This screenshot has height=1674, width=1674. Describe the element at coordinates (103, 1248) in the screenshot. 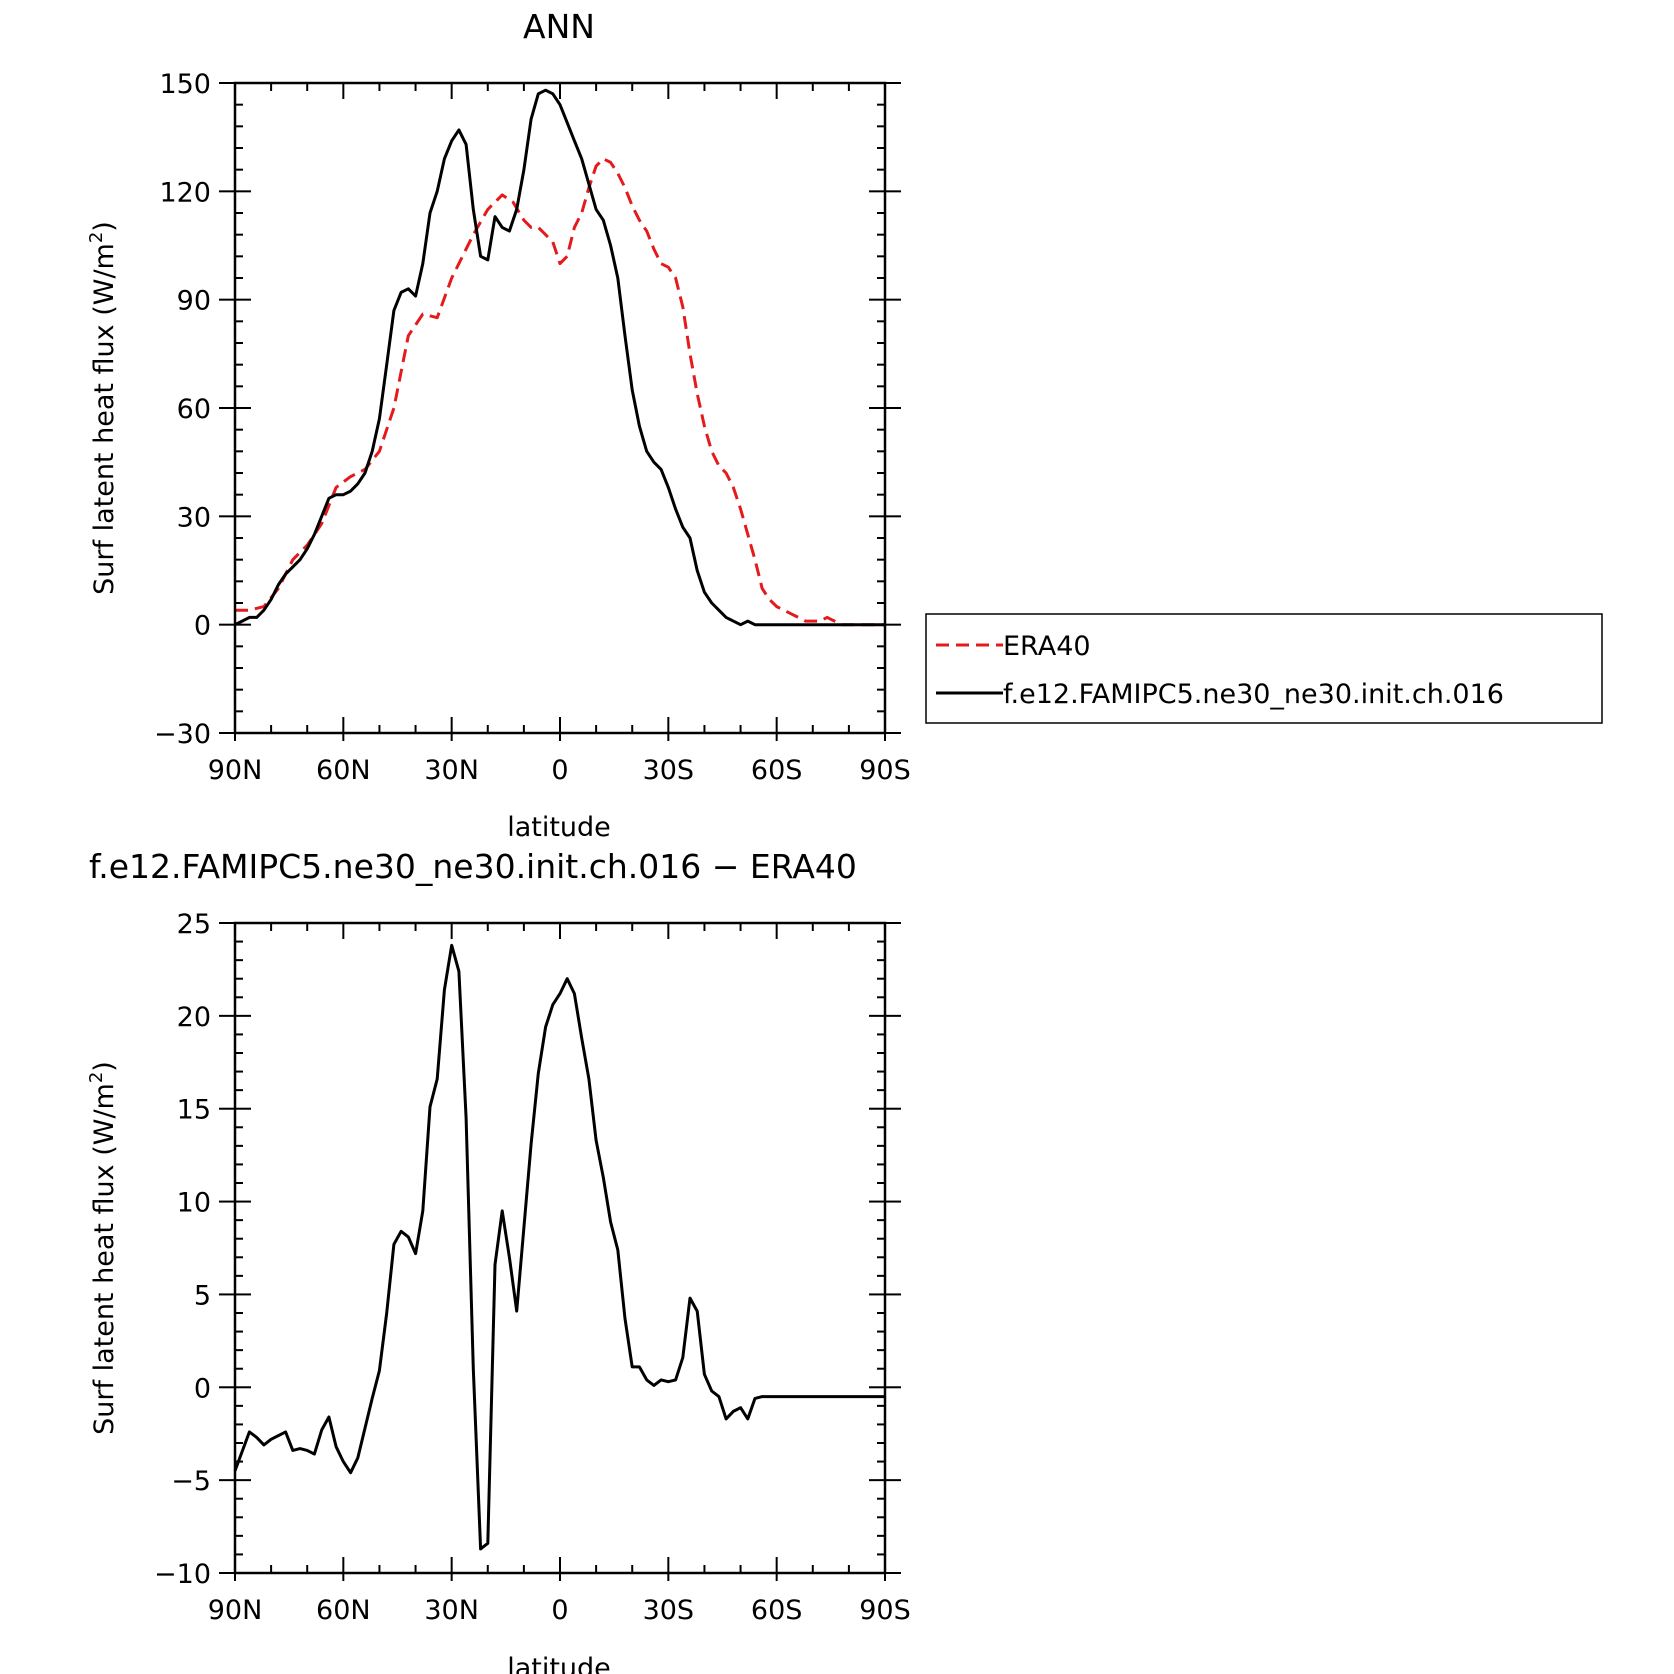

I see `bottom-y-axis-label: Surf latent heat flux (W/m2)` at that location.